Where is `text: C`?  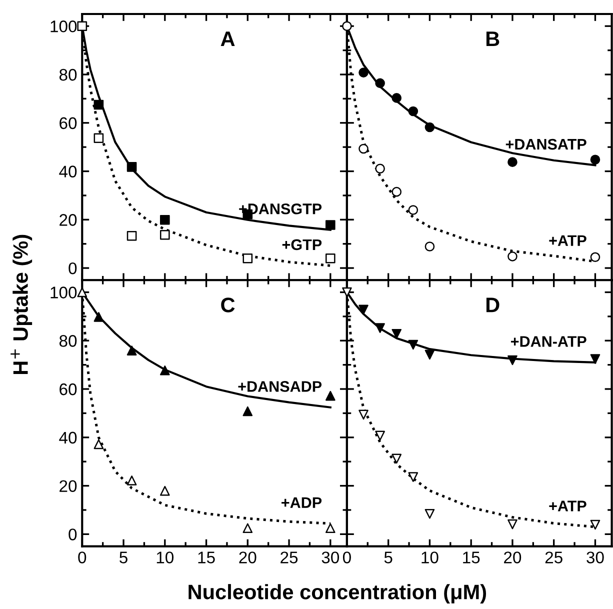 text: C is located at coordinates (228, 305).